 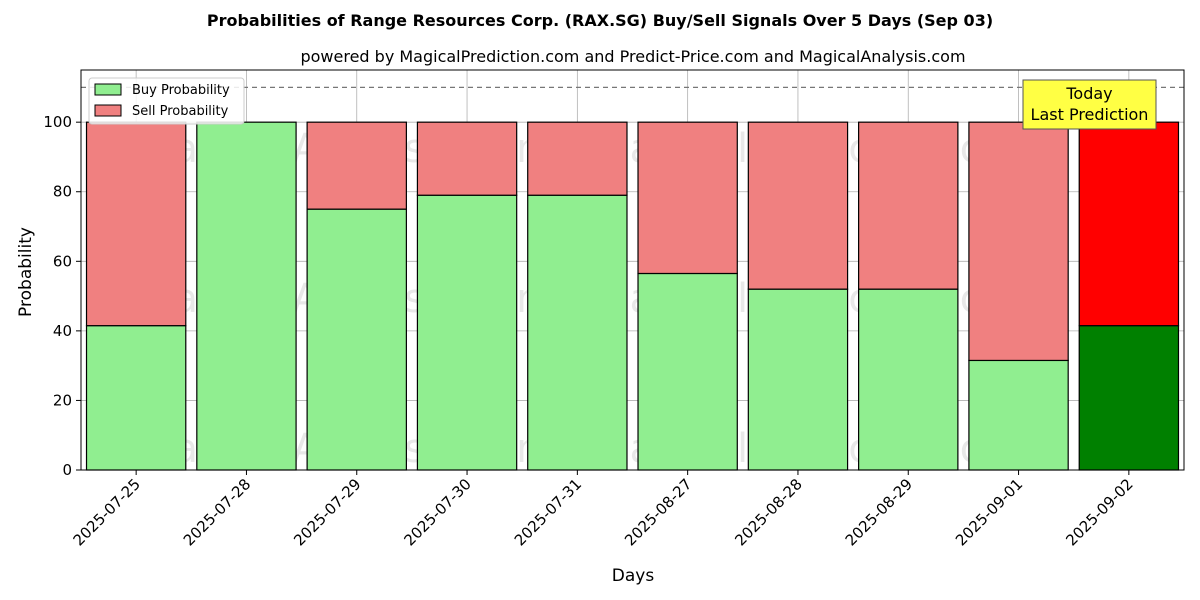 What do you see at coordinates (437, 512) in the screenshot?
I see `x-tick-label: 2025-07-30` at bounding box center [437, 512].